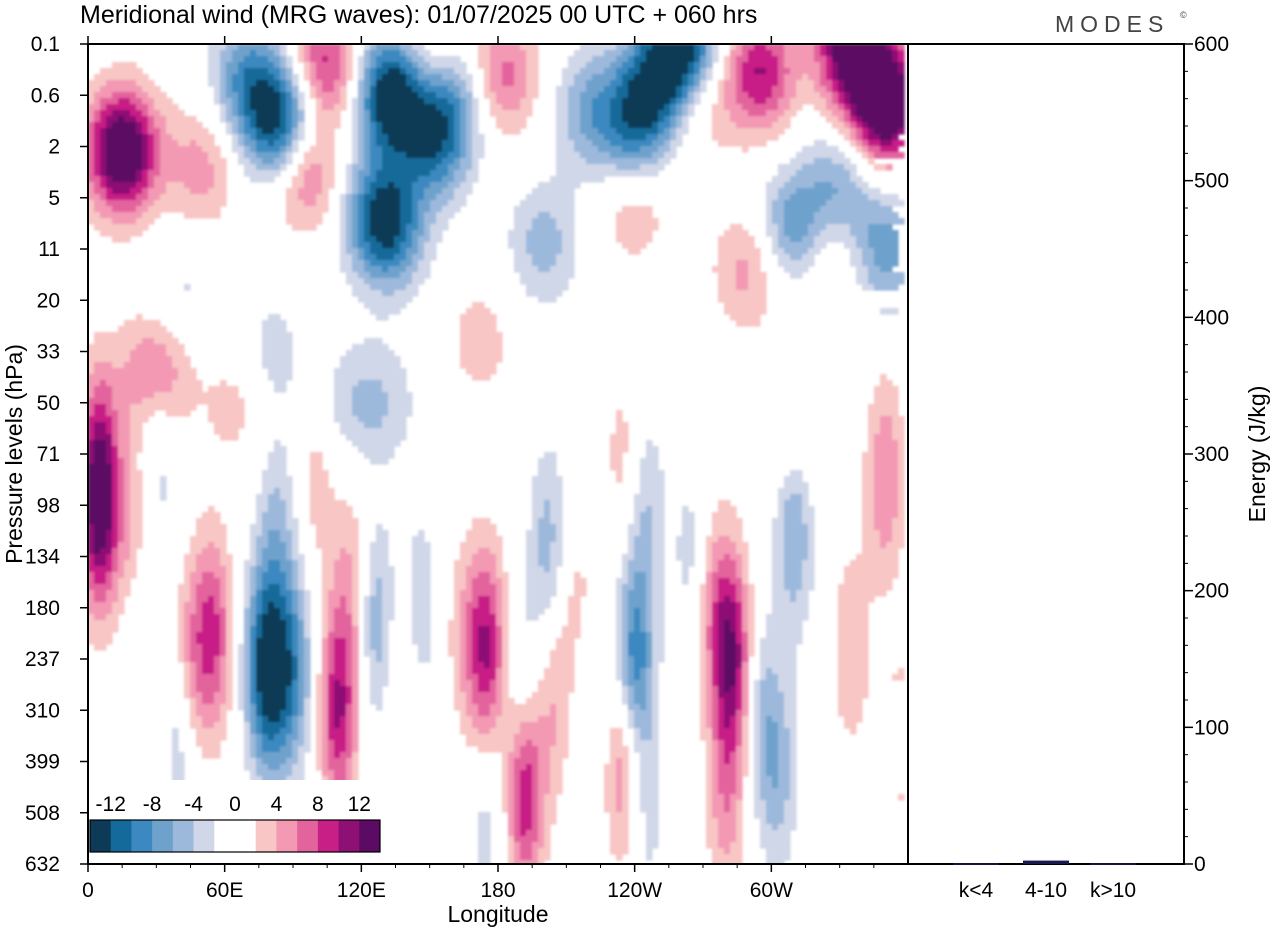 This screenshot has height=930, width=1280. What do you see at coordinates (318, 804) in the screenshot?
I see `colorbar-label: 8` at bounding box center [318, 804].